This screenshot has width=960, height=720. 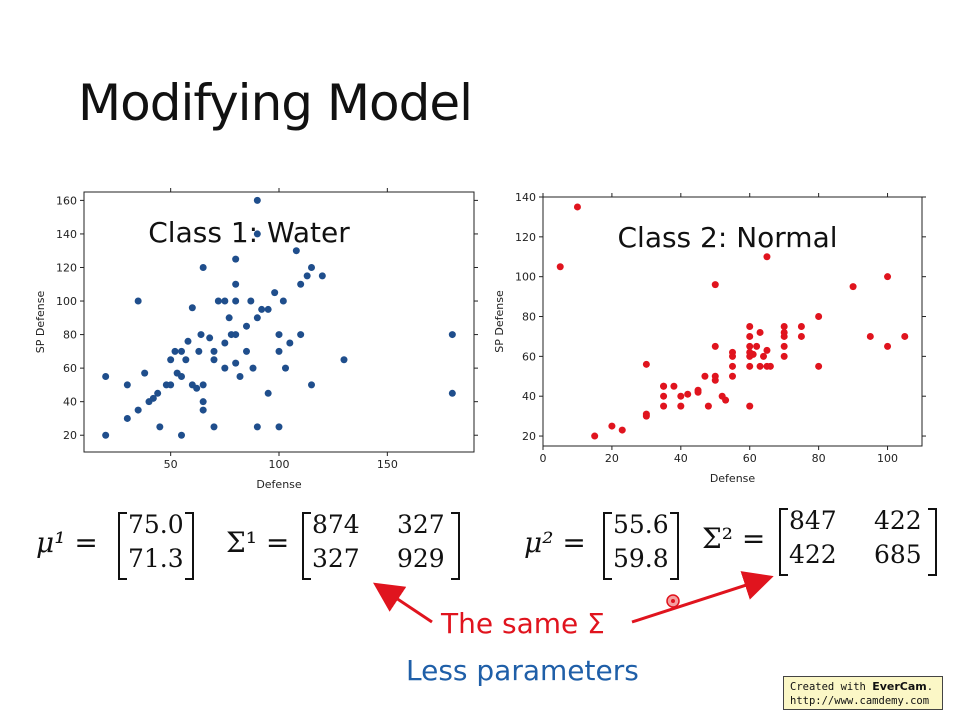 What do you see at coordinates (525, 197) in the screenshot?
I see `y-tick-label: 140` at bounding box center [525, 197].